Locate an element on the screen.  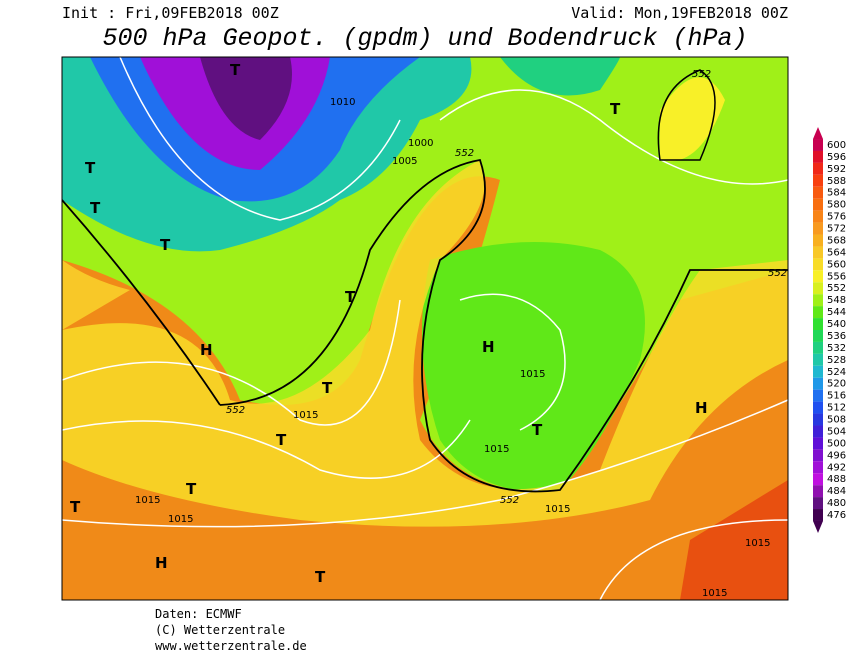
colorbar-label: 476 is located at coordinates (836, 515).